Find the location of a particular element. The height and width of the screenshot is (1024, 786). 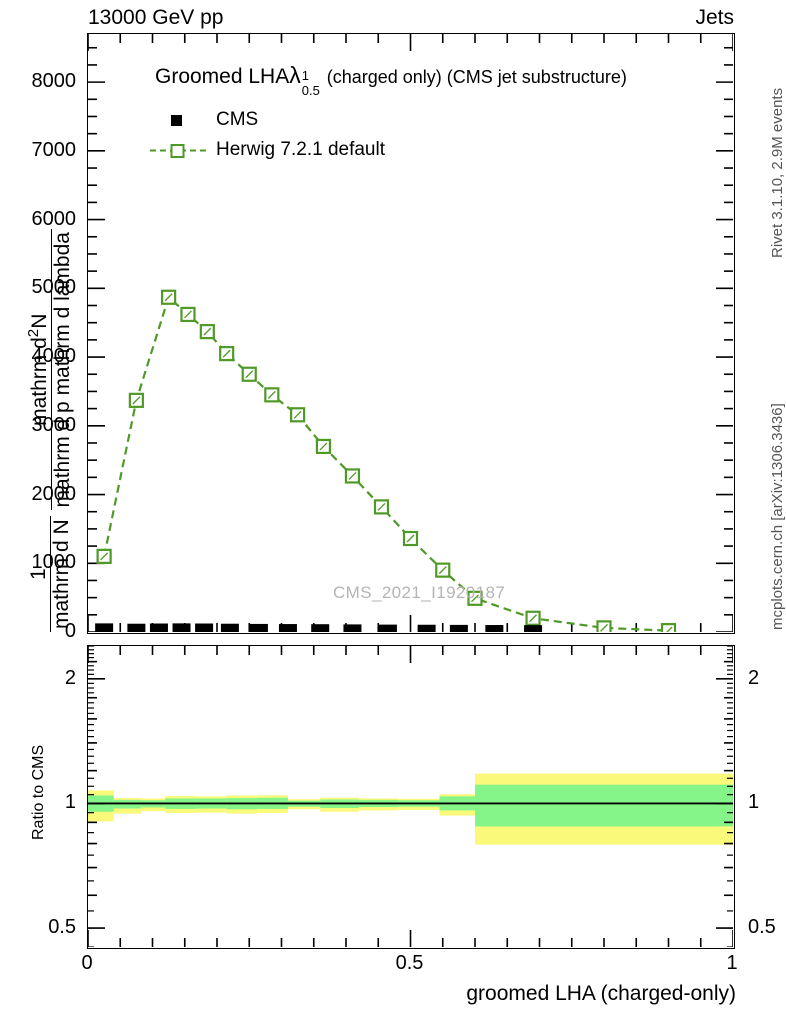

ratio-y-tick-label: 1 is located at coordinates (70, 802).